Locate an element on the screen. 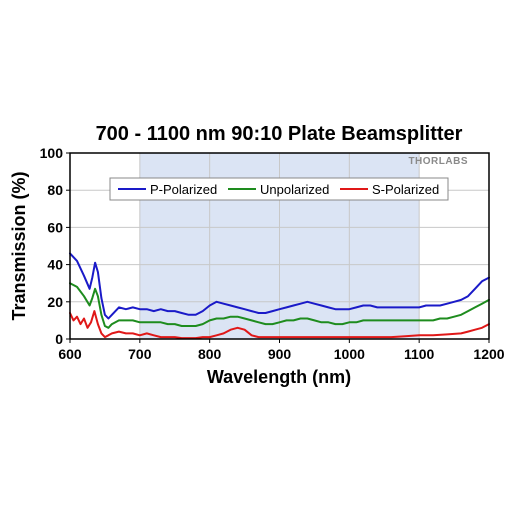  x-tick-label: 900 is located at coordinates (280, 354).